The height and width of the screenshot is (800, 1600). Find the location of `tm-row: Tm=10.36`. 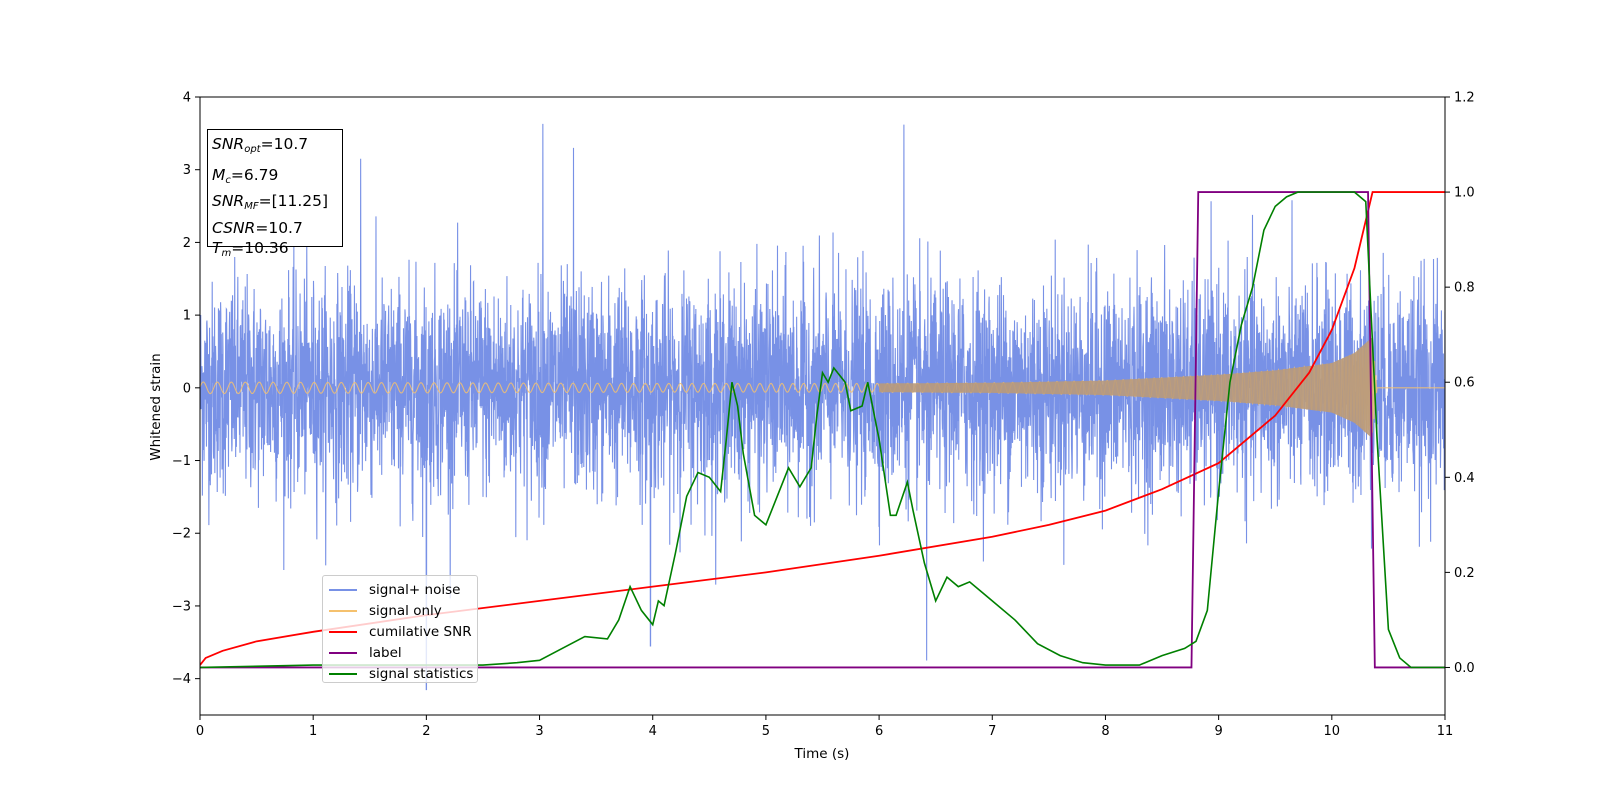

tm-row: Tm=10.36 is located at coordinates (250, 249).